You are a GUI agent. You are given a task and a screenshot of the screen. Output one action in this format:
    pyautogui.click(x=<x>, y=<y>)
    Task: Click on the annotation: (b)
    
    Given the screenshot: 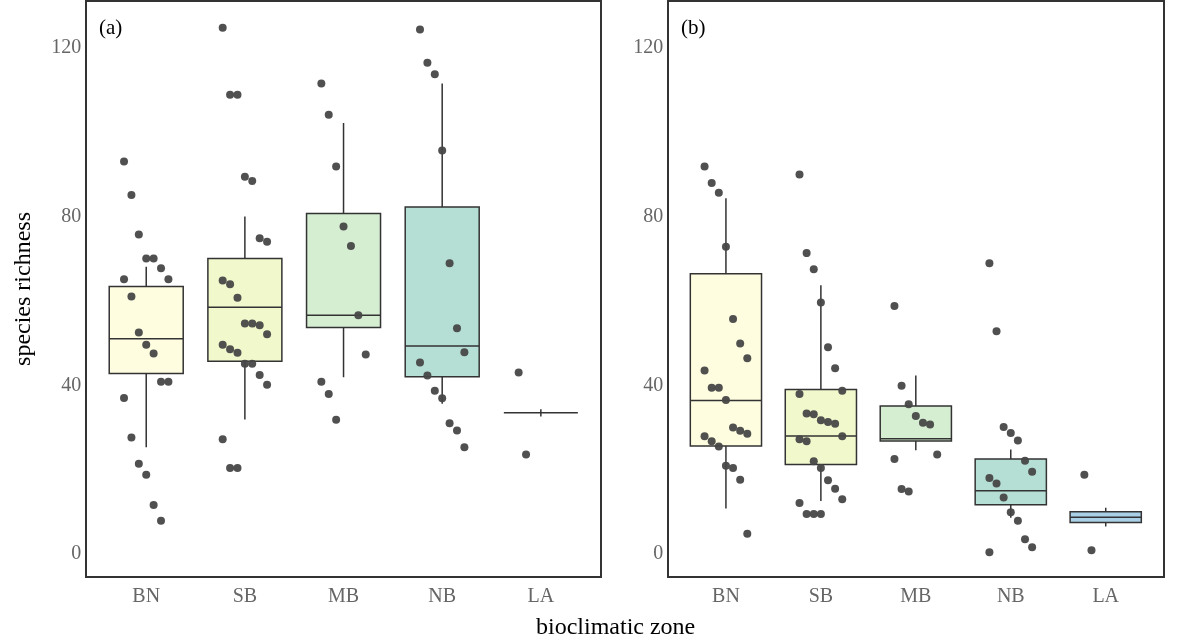 What is the action you would take?
    pyautogui.click(x=693, y=27)
    